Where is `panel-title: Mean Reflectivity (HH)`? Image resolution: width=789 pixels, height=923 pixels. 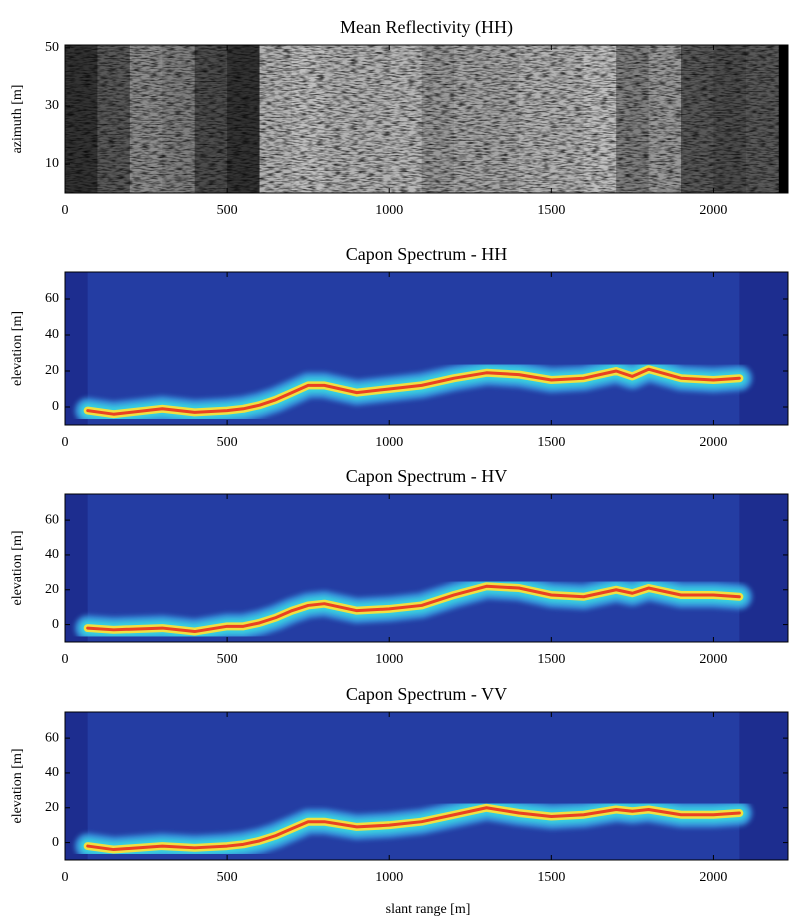
panel-title: Mean Reflectivity (HH) is located at coordinates (426, 27).